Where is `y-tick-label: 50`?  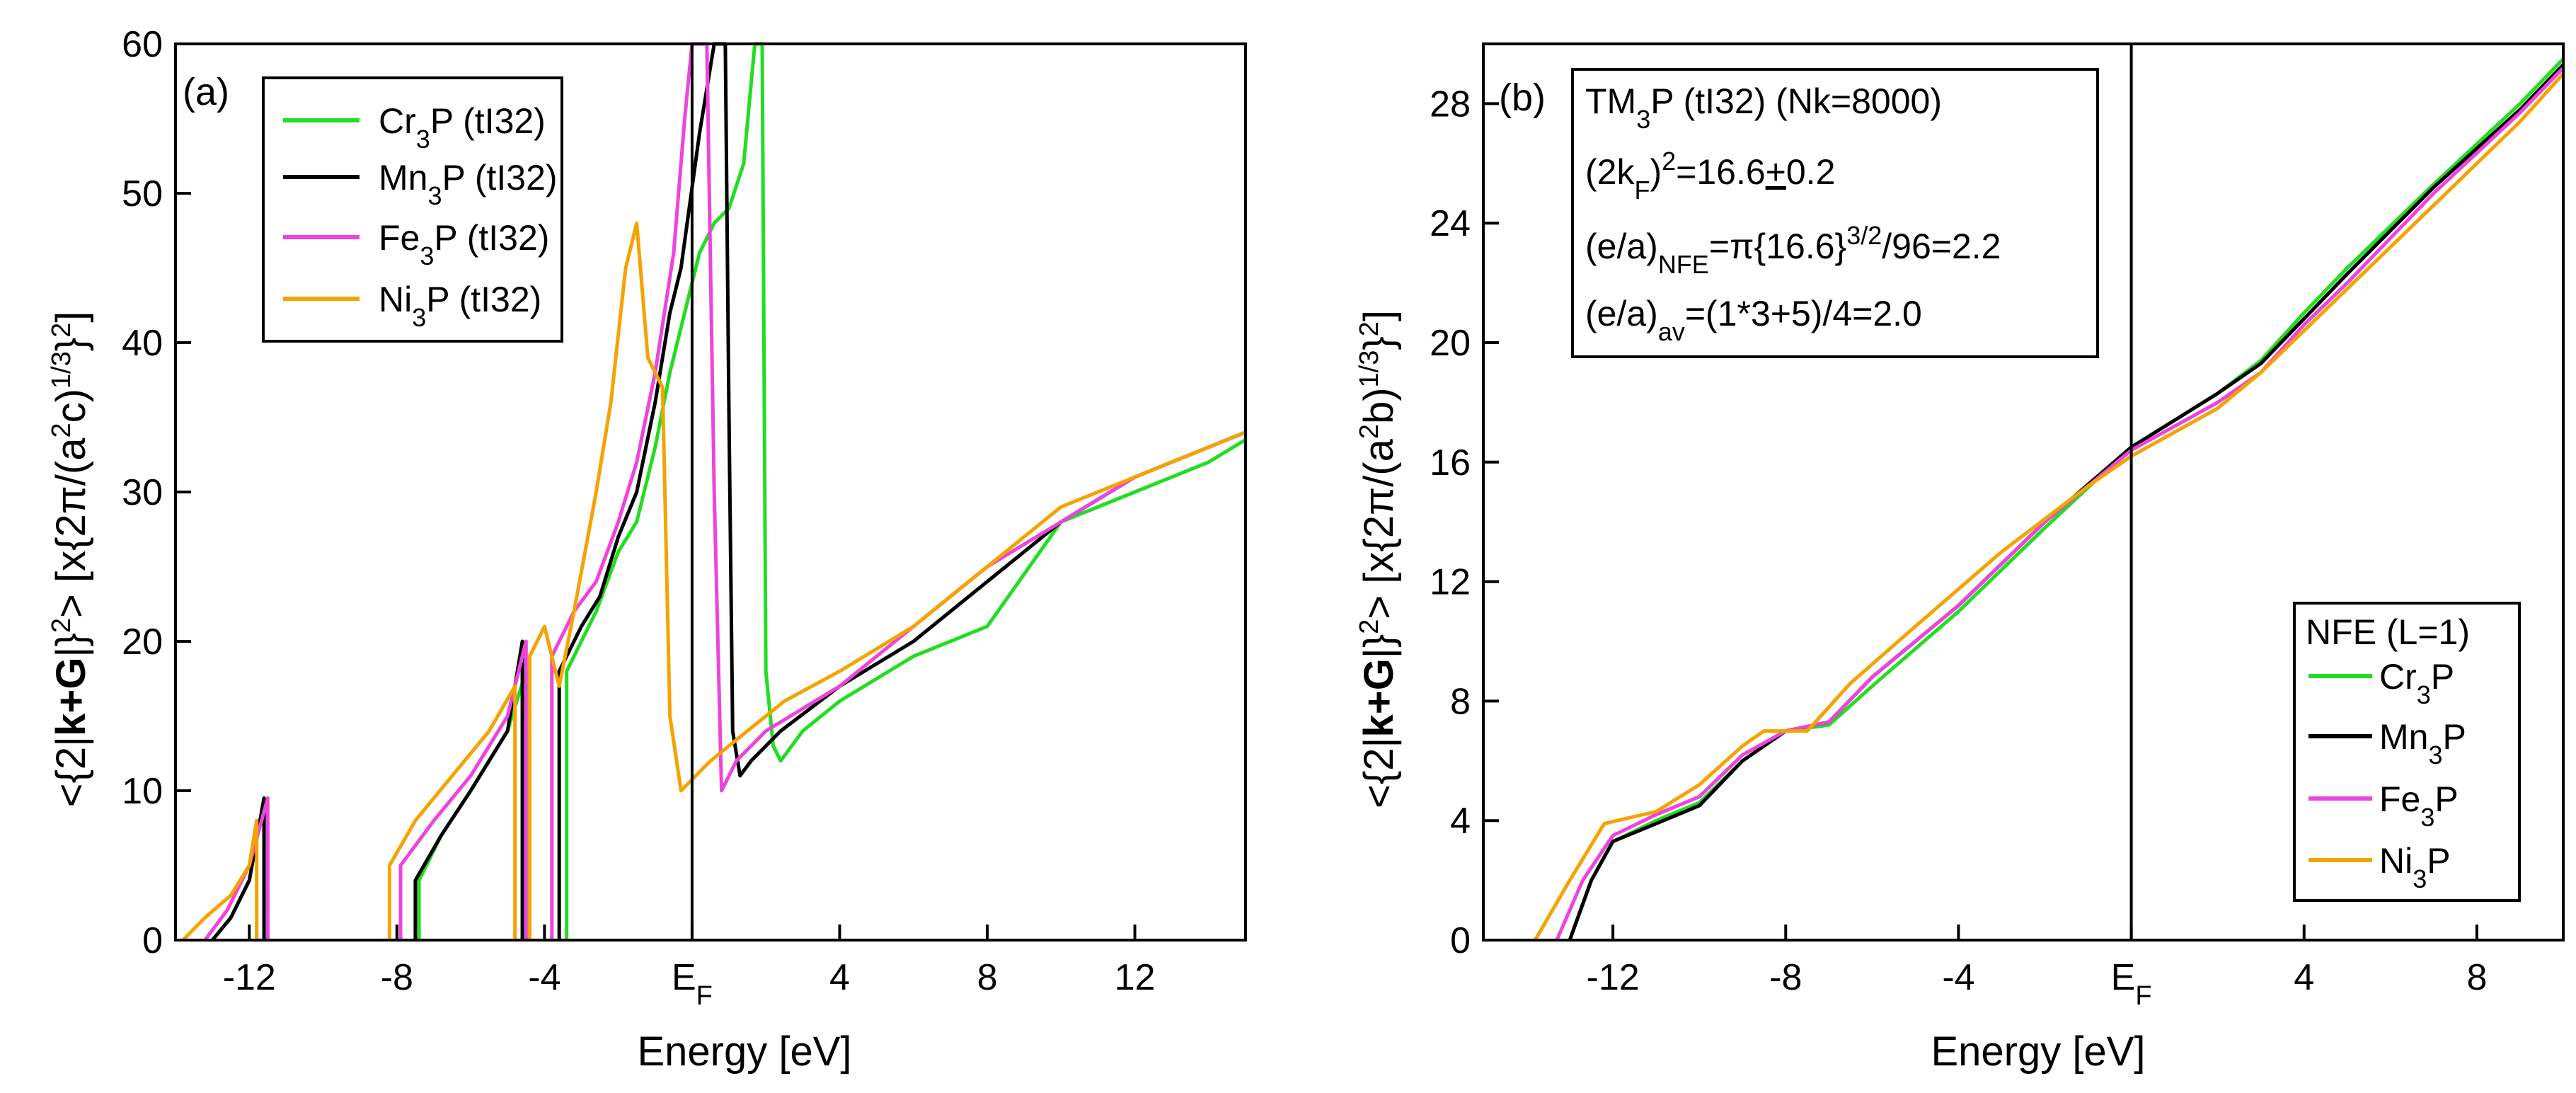 y-tick-label: 50 is located at coordinates (143, 193).